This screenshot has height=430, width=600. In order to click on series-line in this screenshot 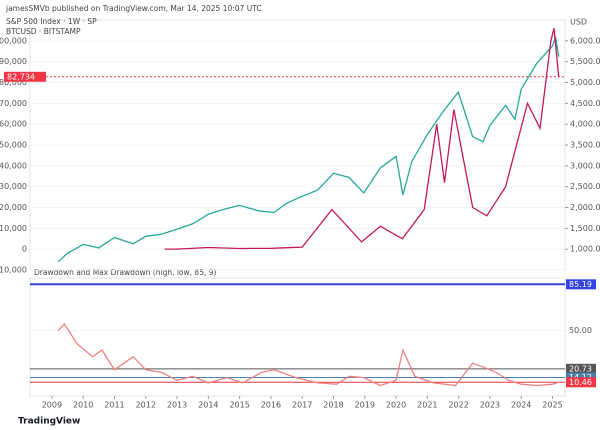, I will do `click(308, 354)`.